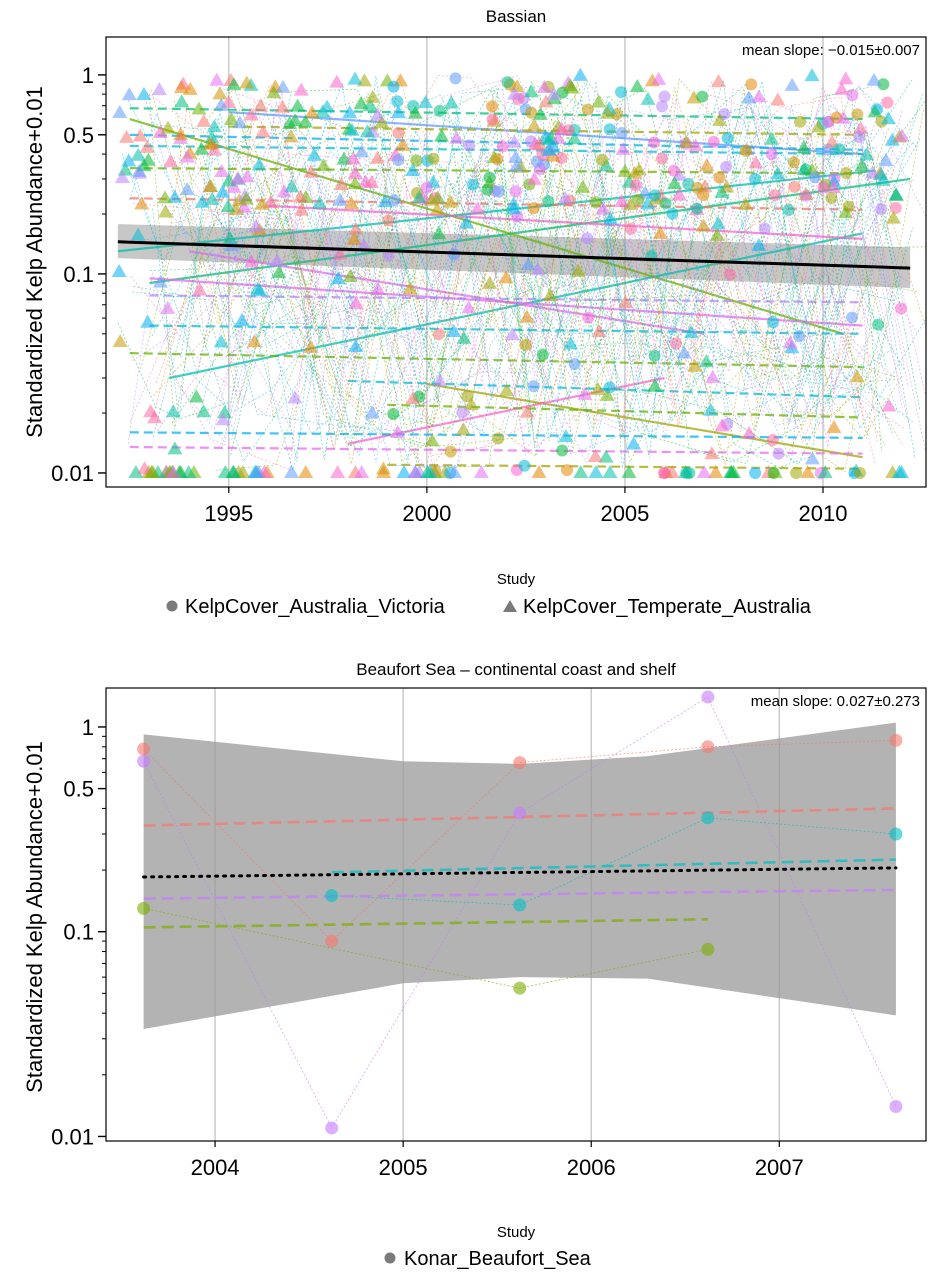  Describe the element at coordinates (559, 205) in the screenshot. I see `connector-line` at that location.